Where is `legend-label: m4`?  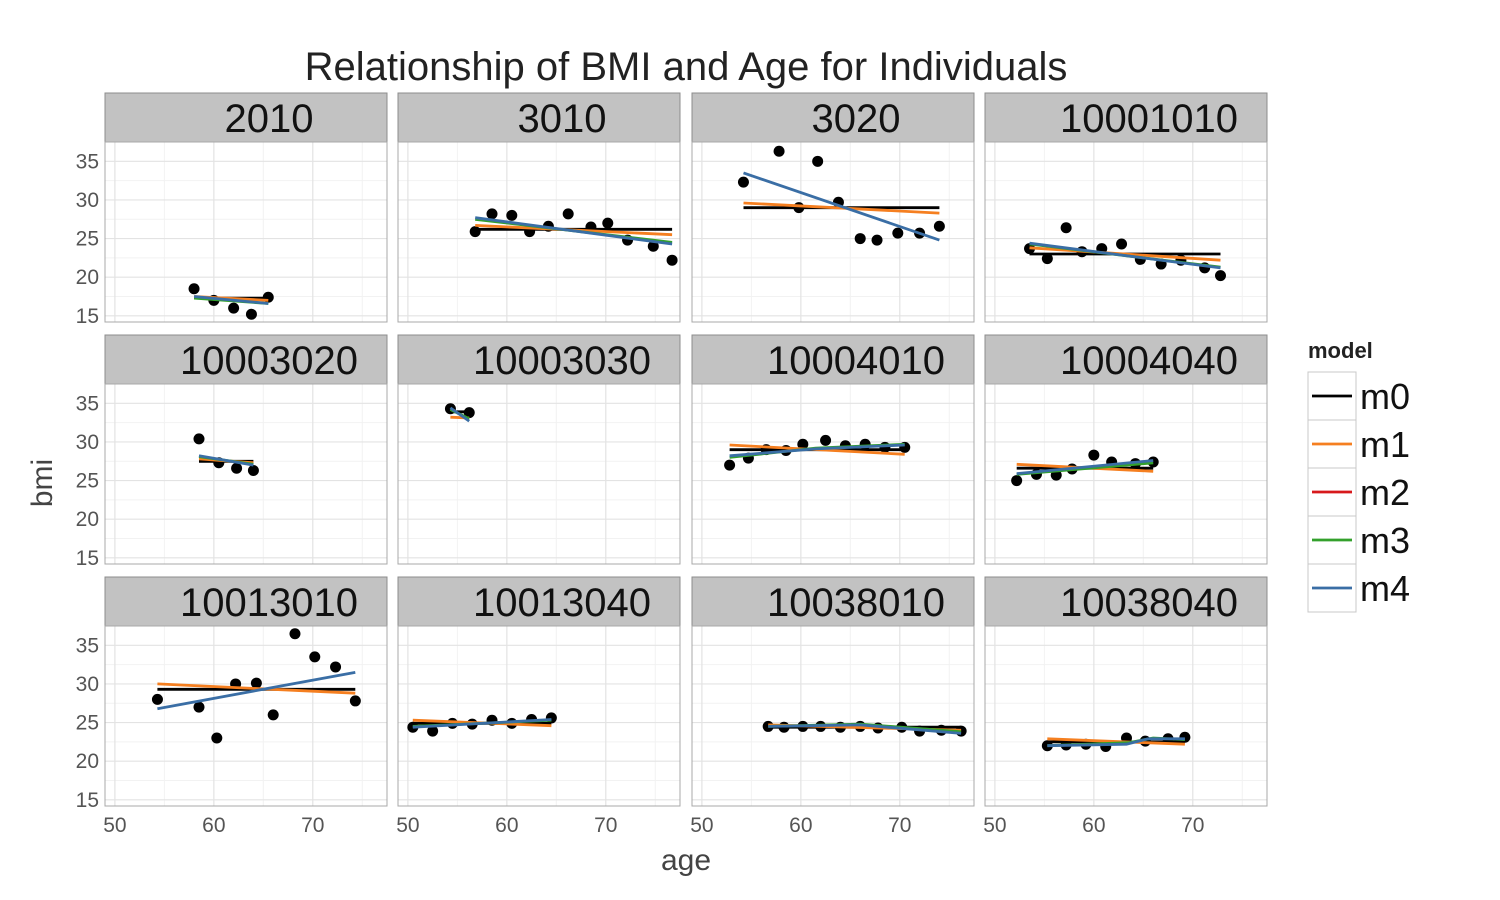
legend-label: m4 is located at coordinates (1385, 588).